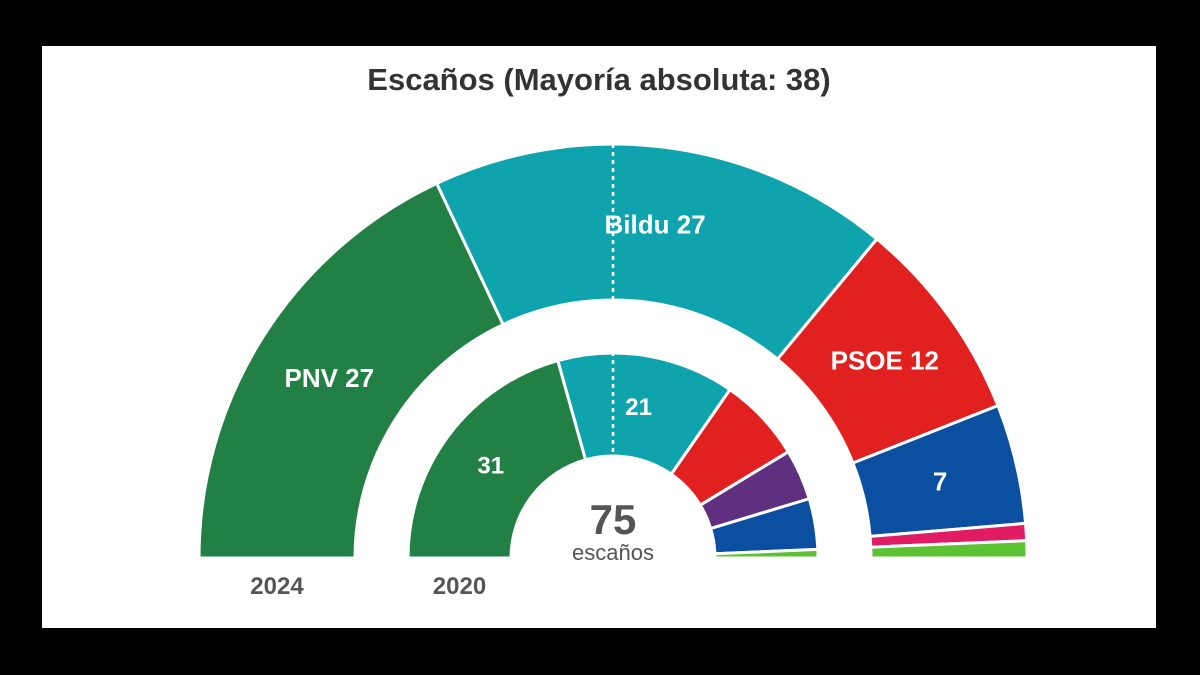 This screenshot has height=675, width=1200. What do you see at coordinates (330, 378) in the screenshot?
I see `segment-label-2024-0: PNV 27` at bounding box center [330, 378].